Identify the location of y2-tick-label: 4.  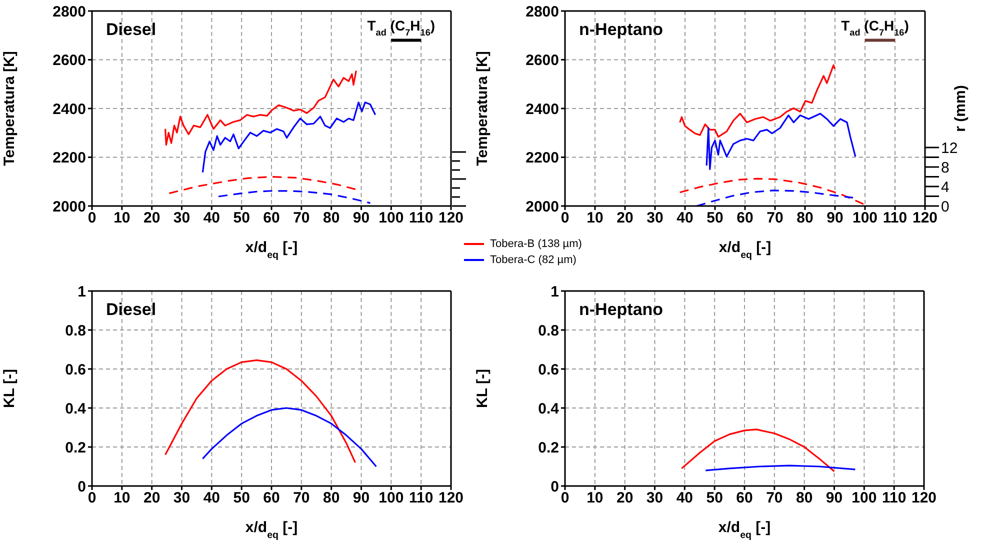
(945, 187).